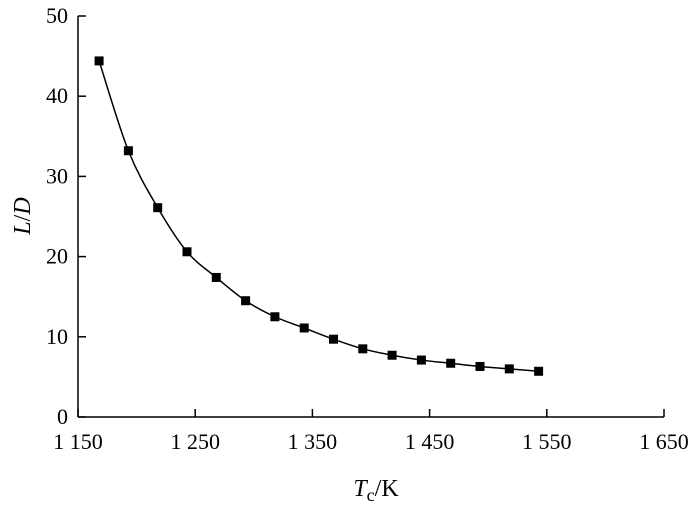 This screenshot has height=507, width=700. What do you see at coordinates (57, 256) in the screenshot?
I see `y-tick-label: 20` at bounding box center [57, 256].